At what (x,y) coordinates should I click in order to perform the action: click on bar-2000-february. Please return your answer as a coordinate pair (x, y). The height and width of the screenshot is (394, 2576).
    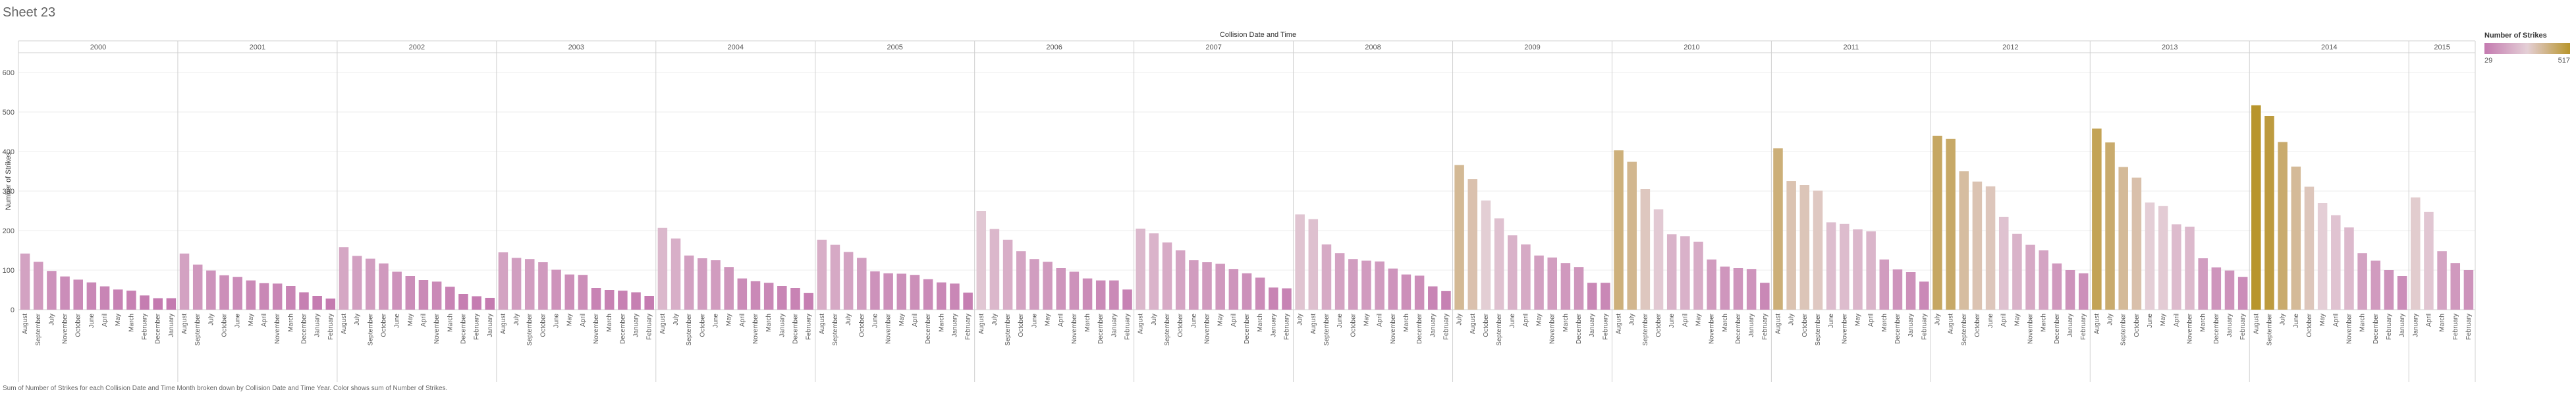
    Looking at the image, I should click on (145, 302).